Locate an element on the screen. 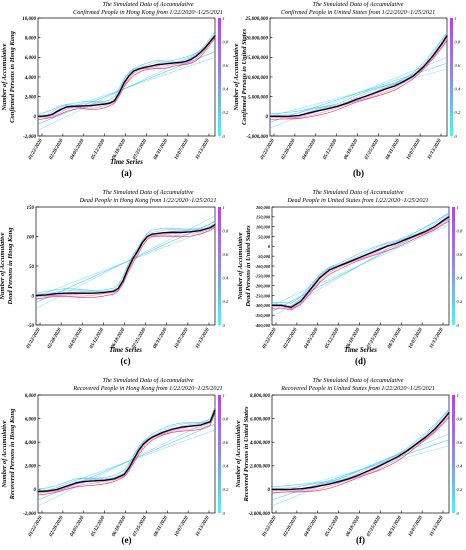 The height and width of the screenshot is (550, 466). y-tick-label: 10,000,000 is located at coordinates (257, 78).